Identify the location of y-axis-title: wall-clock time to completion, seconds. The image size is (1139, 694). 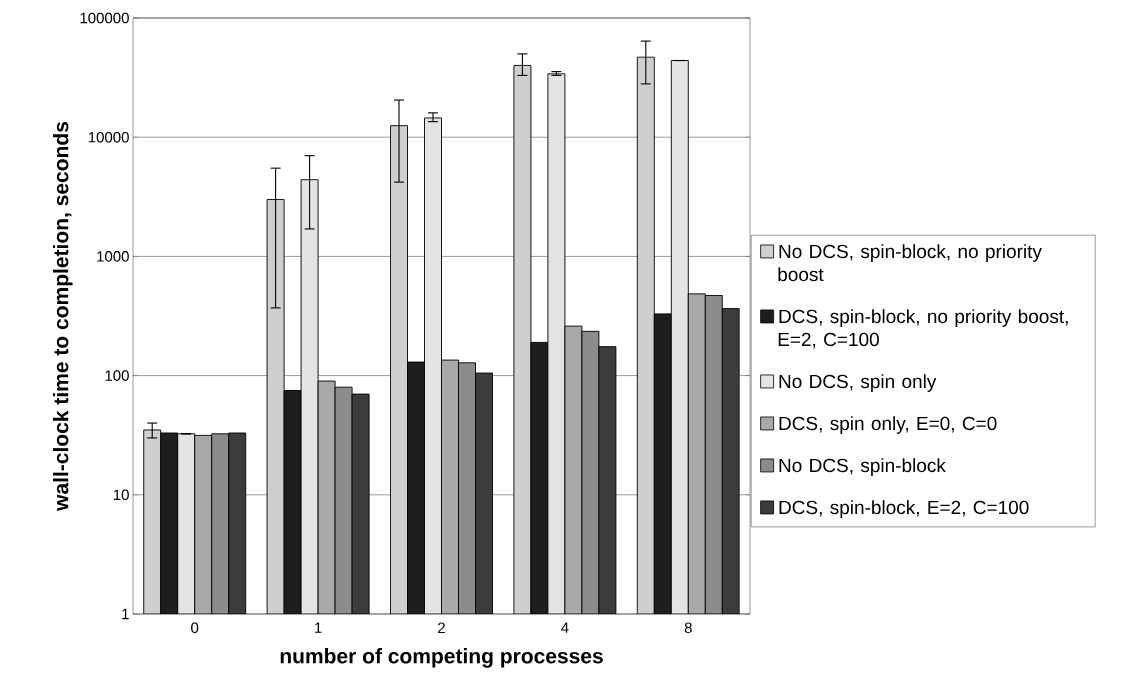
(62, 316).